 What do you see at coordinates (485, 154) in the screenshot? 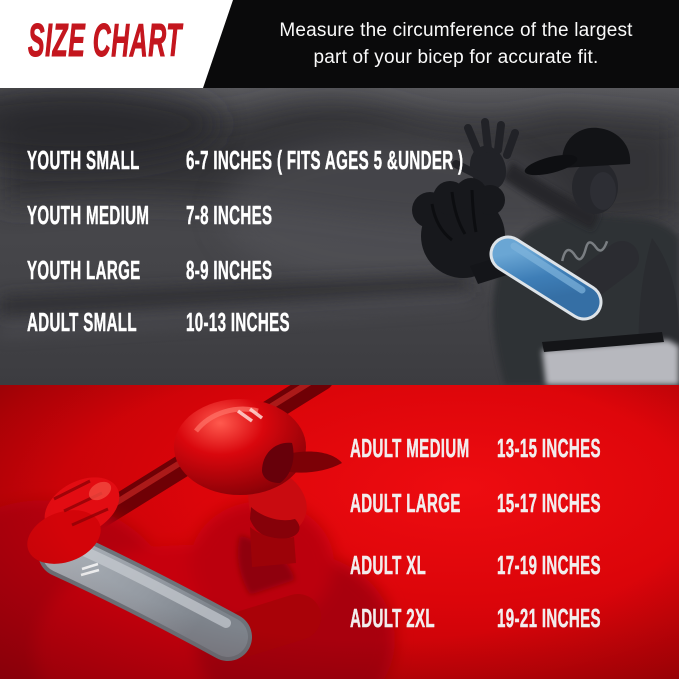
I see `open-hand` at bounding box center [485, 154].